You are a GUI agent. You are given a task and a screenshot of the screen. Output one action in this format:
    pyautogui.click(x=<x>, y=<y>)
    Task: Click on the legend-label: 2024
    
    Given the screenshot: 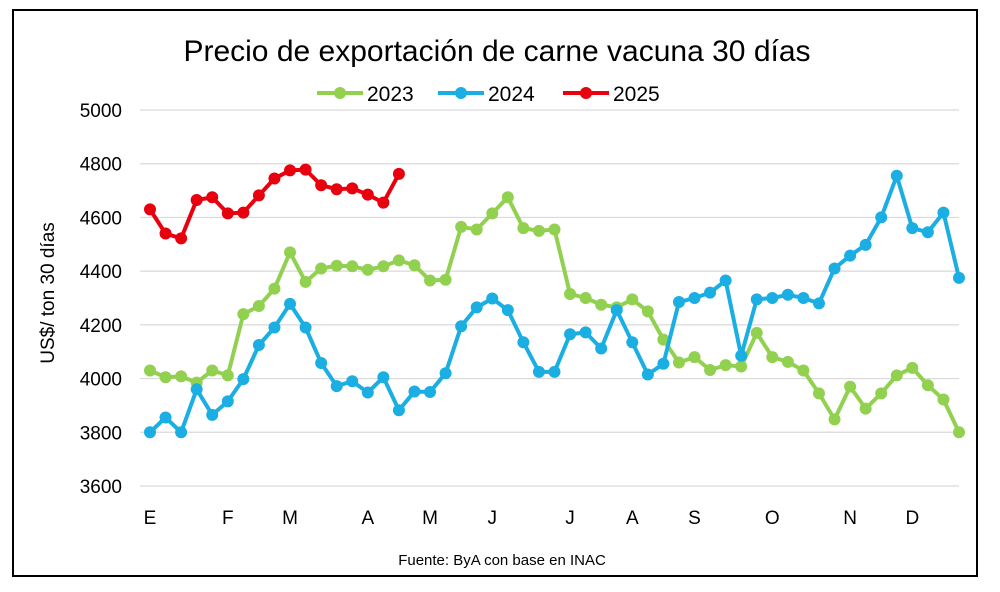 What is the action you would take?
    pyautogui.click(x=511, y=94)
    